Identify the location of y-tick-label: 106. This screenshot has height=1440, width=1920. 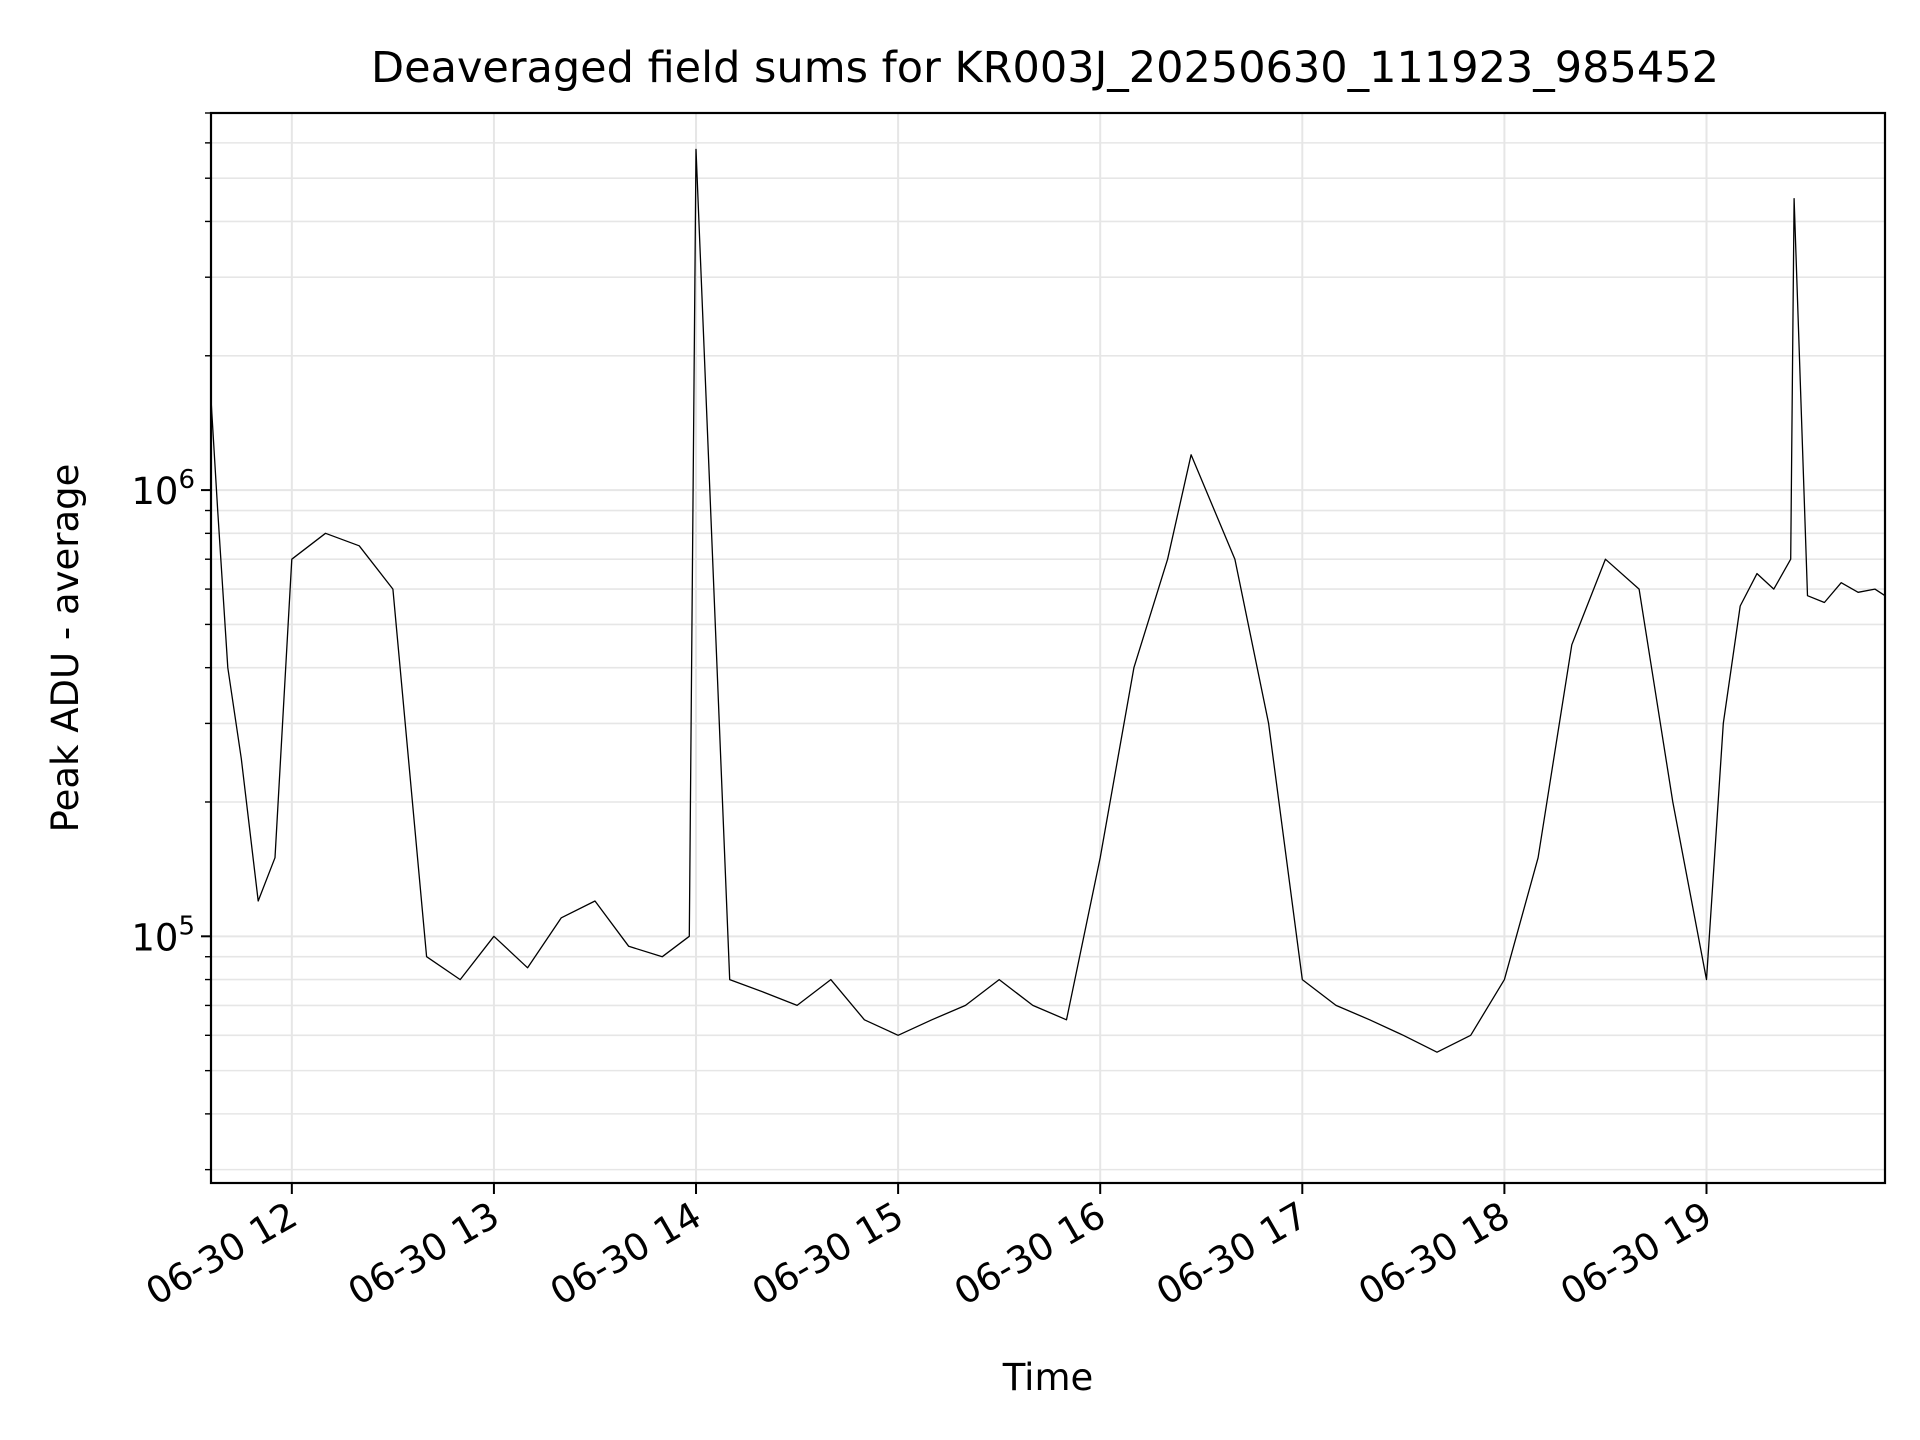
(163, 489).